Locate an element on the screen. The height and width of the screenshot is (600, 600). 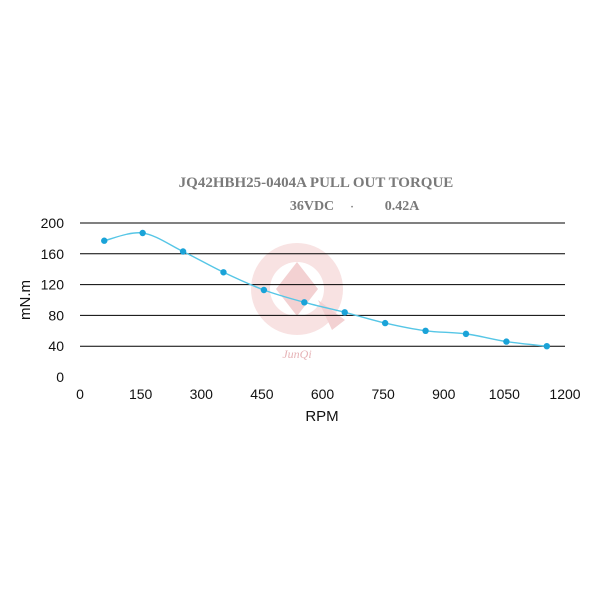
x-tick-label: 300 is located at coordinates (202, 394).